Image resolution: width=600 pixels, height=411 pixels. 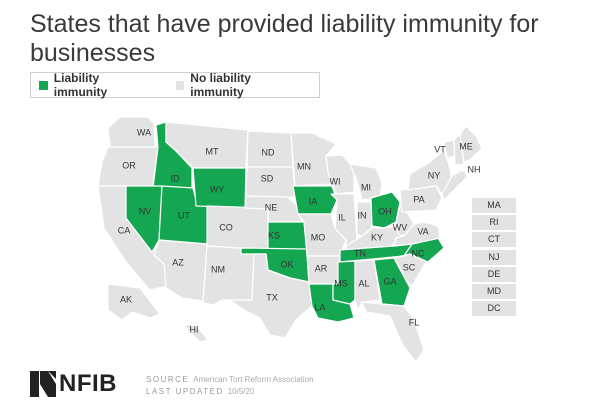 I want to click on legend-item-immunity: Liability immunity, so click(x=96, y=85).